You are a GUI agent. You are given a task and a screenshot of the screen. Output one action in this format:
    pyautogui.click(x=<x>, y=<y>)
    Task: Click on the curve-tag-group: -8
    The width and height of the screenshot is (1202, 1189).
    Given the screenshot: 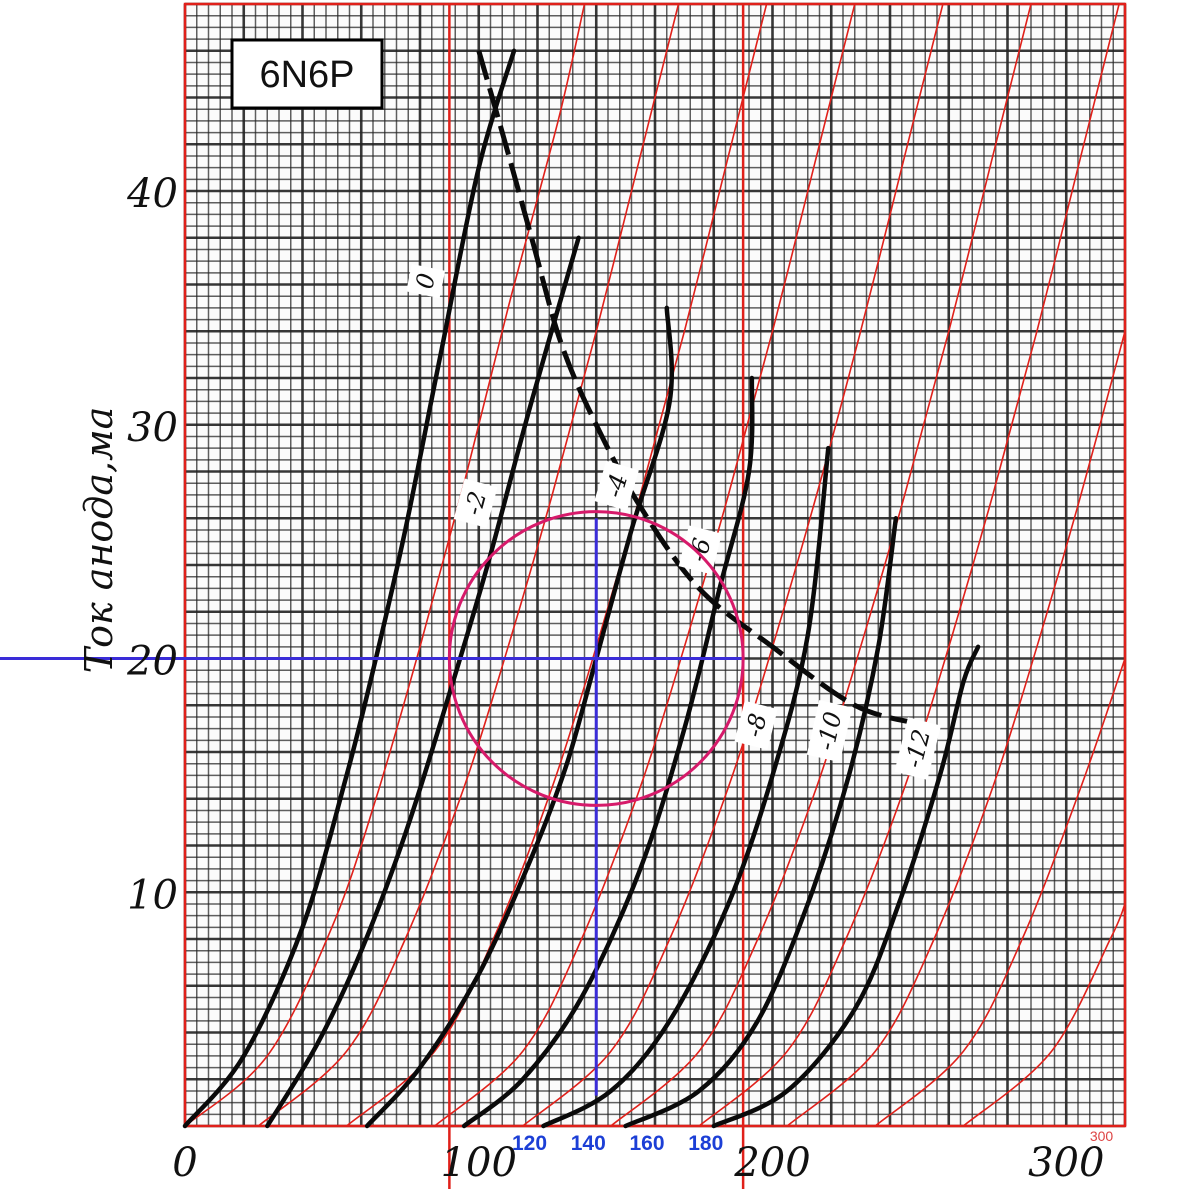 What is the action you would take?
    pyautogui.click(x=756, y=725)
    